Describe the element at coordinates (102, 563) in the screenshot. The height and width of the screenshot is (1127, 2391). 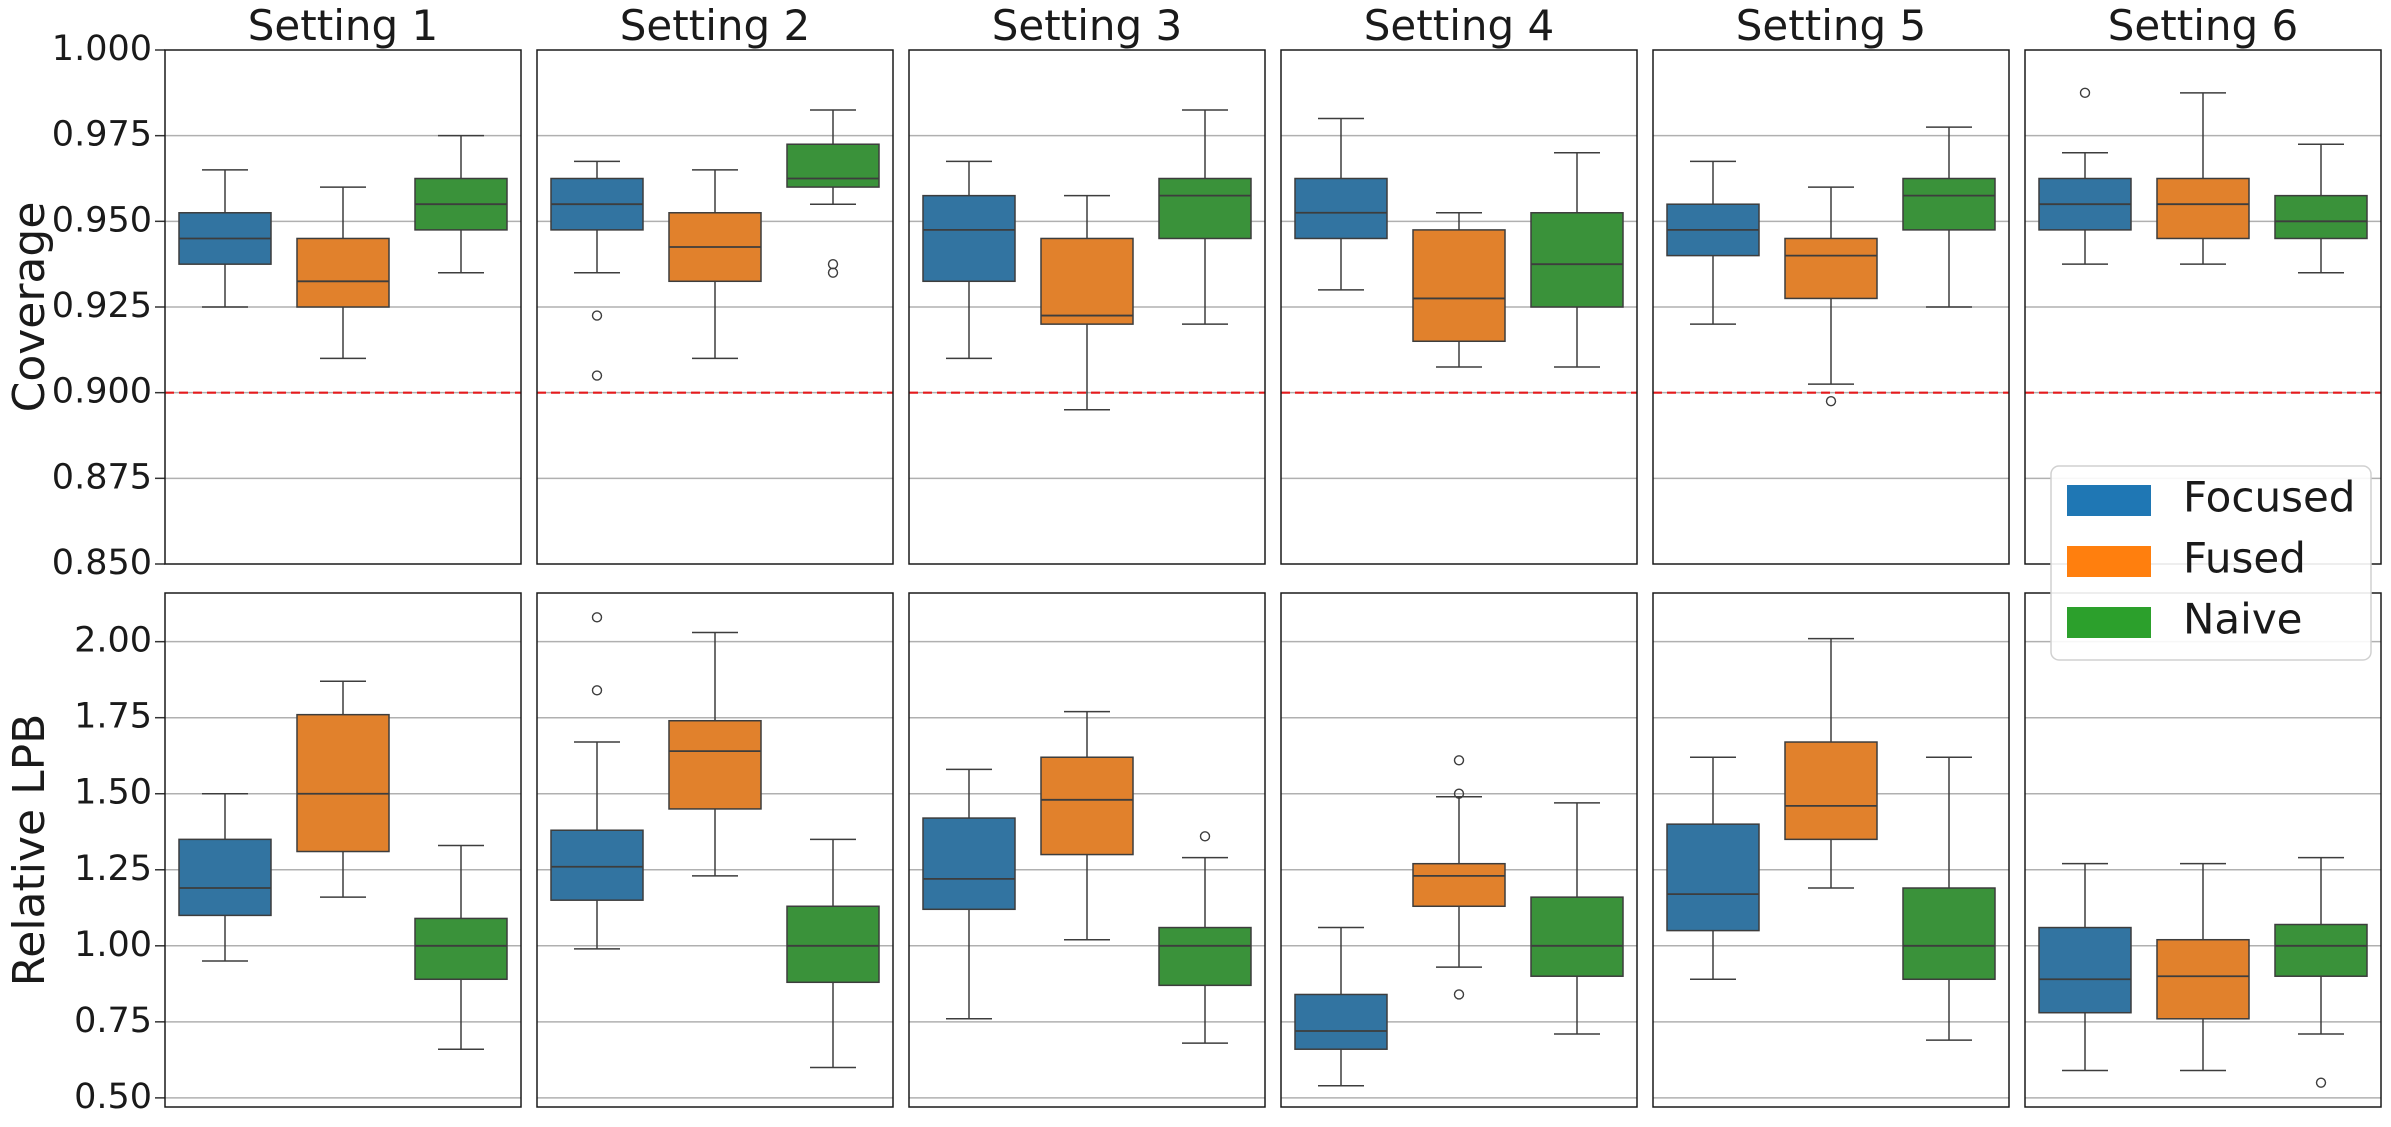
I see `y-tick-label: 0.850` at that location.